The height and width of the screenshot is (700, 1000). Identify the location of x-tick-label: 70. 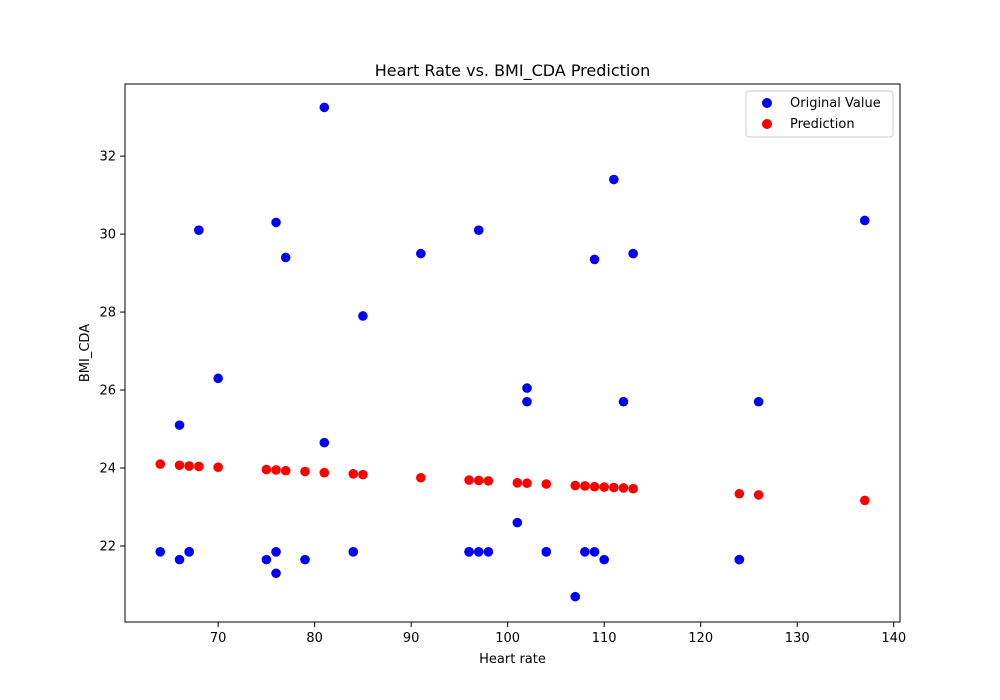
(218, 638).